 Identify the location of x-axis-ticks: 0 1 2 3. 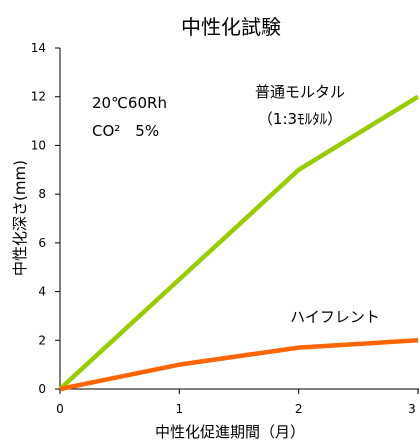
(237, 402).